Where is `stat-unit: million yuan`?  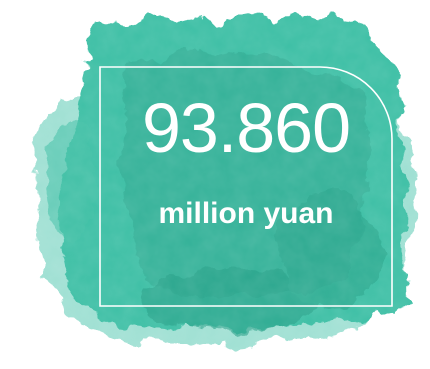 stat-unit: million yuan is located at coordinates (246, 213).